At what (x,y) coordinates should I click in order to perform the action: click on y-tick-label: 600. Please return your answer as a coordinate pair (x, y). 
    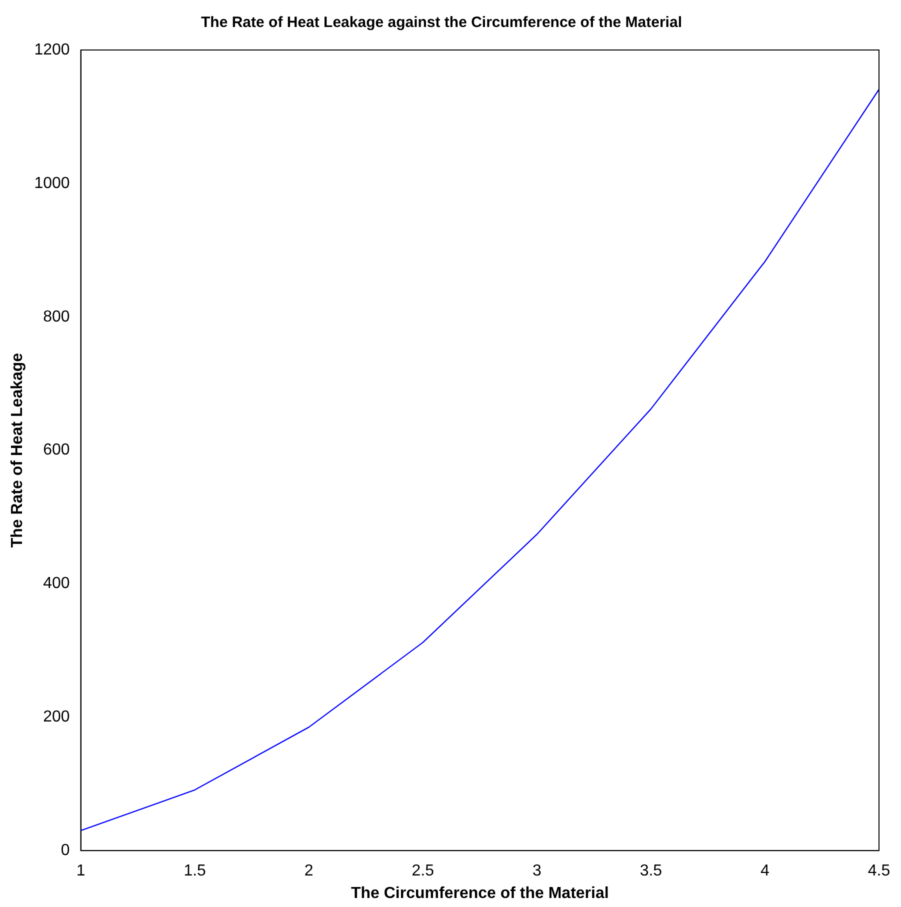
    Looking at the image, I should click on (56, 450).